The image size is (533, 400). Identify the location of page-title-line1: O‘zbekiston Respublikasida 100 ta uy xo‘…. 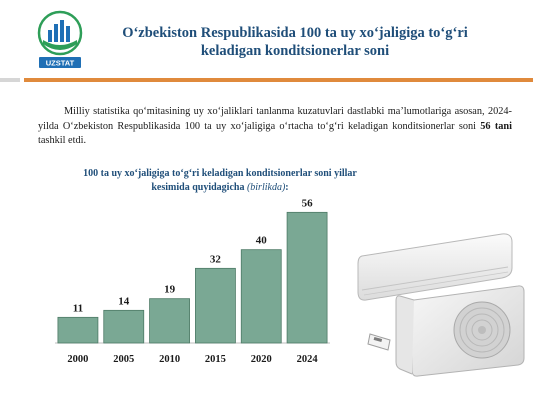
(295, 33).